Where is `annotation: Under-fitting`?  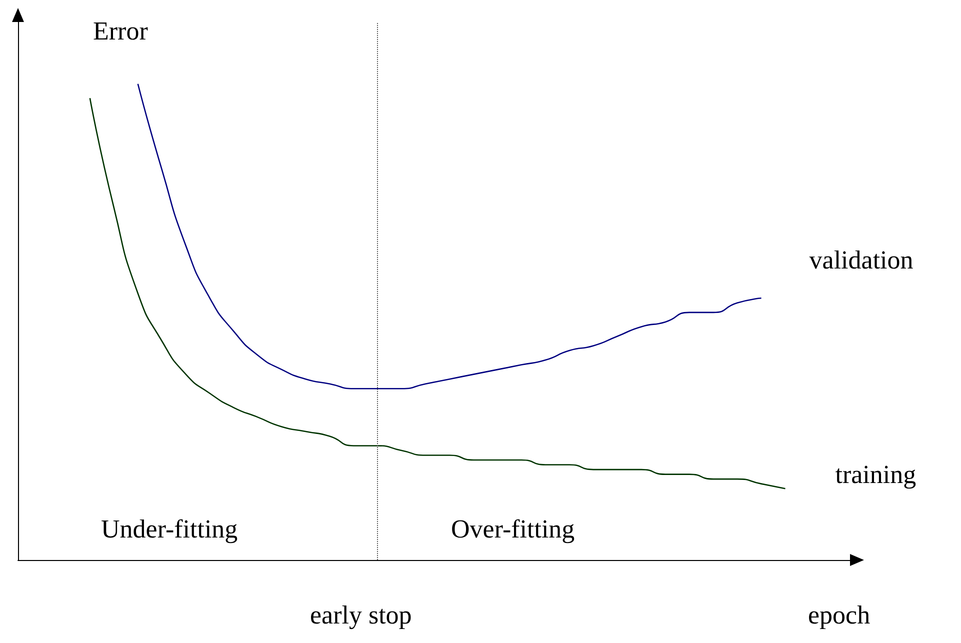
annotation: Under-fitting is located at coordinates (169, 529).